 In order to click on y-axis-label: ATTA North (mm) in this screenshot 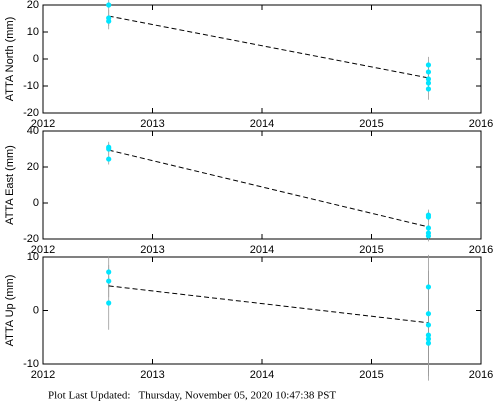, I will do `click(10, 59)`.